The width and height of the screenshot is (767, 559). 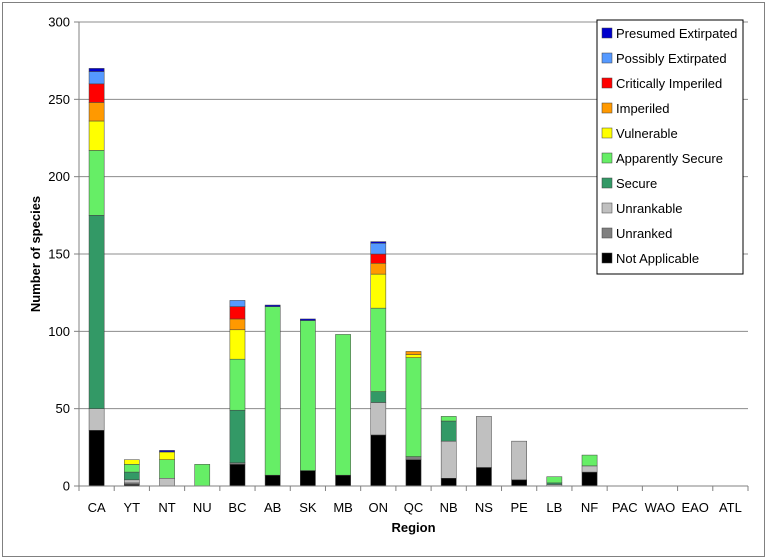 I want to click on x-tick-label: AB, so click(x=272, y=507).